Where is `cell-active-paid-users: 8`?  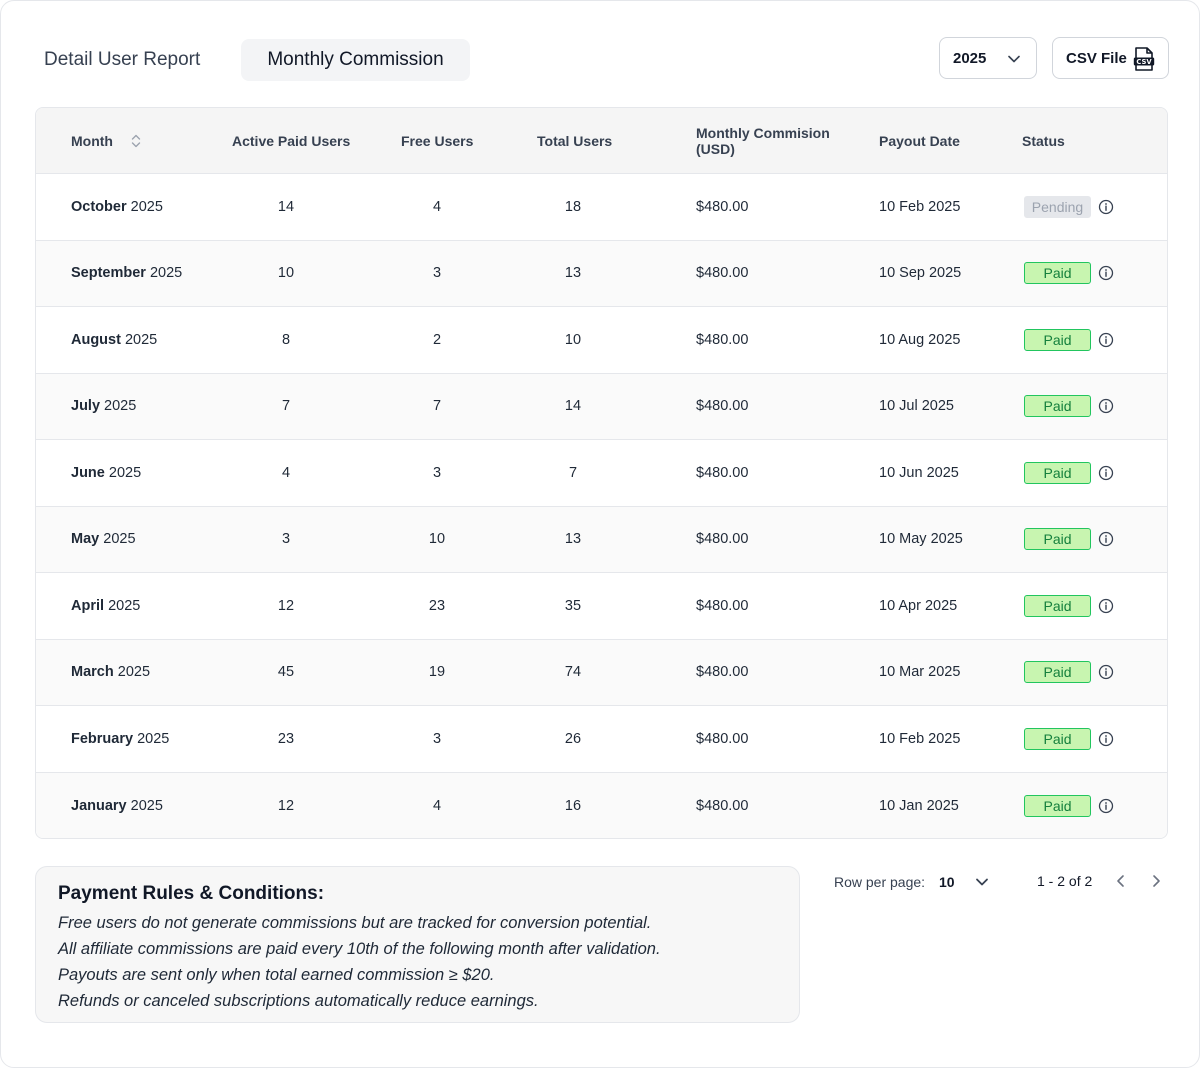
cell-active-paid-users: 8 is located at coordinates (286, 339).